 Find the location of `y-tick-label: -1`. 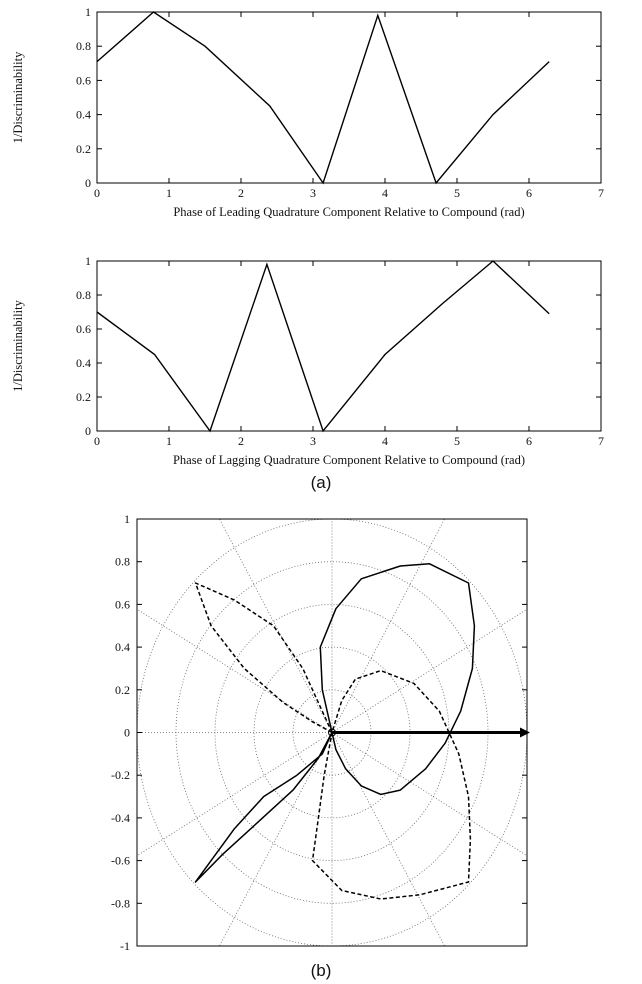

y-tick-label: -1 is located at coordinates (125, 946).